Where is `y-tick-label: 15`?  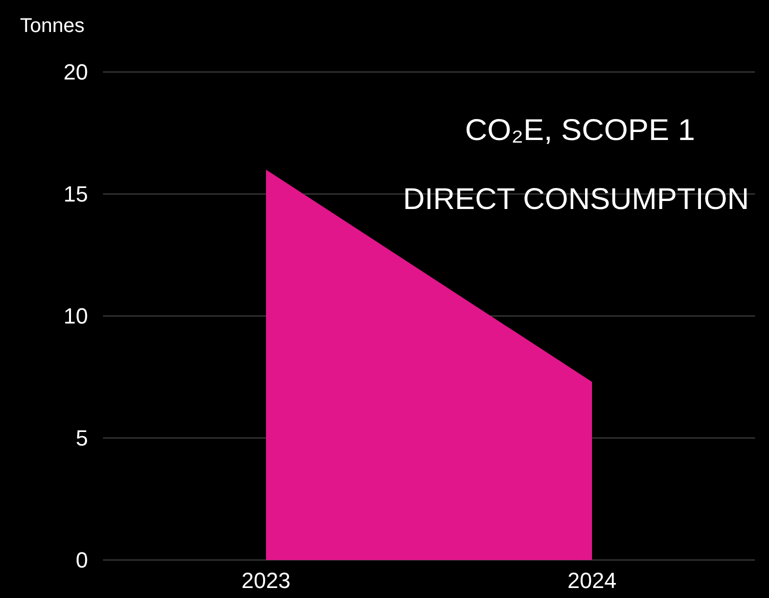
y-tick-label: 15 is located at coordinates (76, 194).